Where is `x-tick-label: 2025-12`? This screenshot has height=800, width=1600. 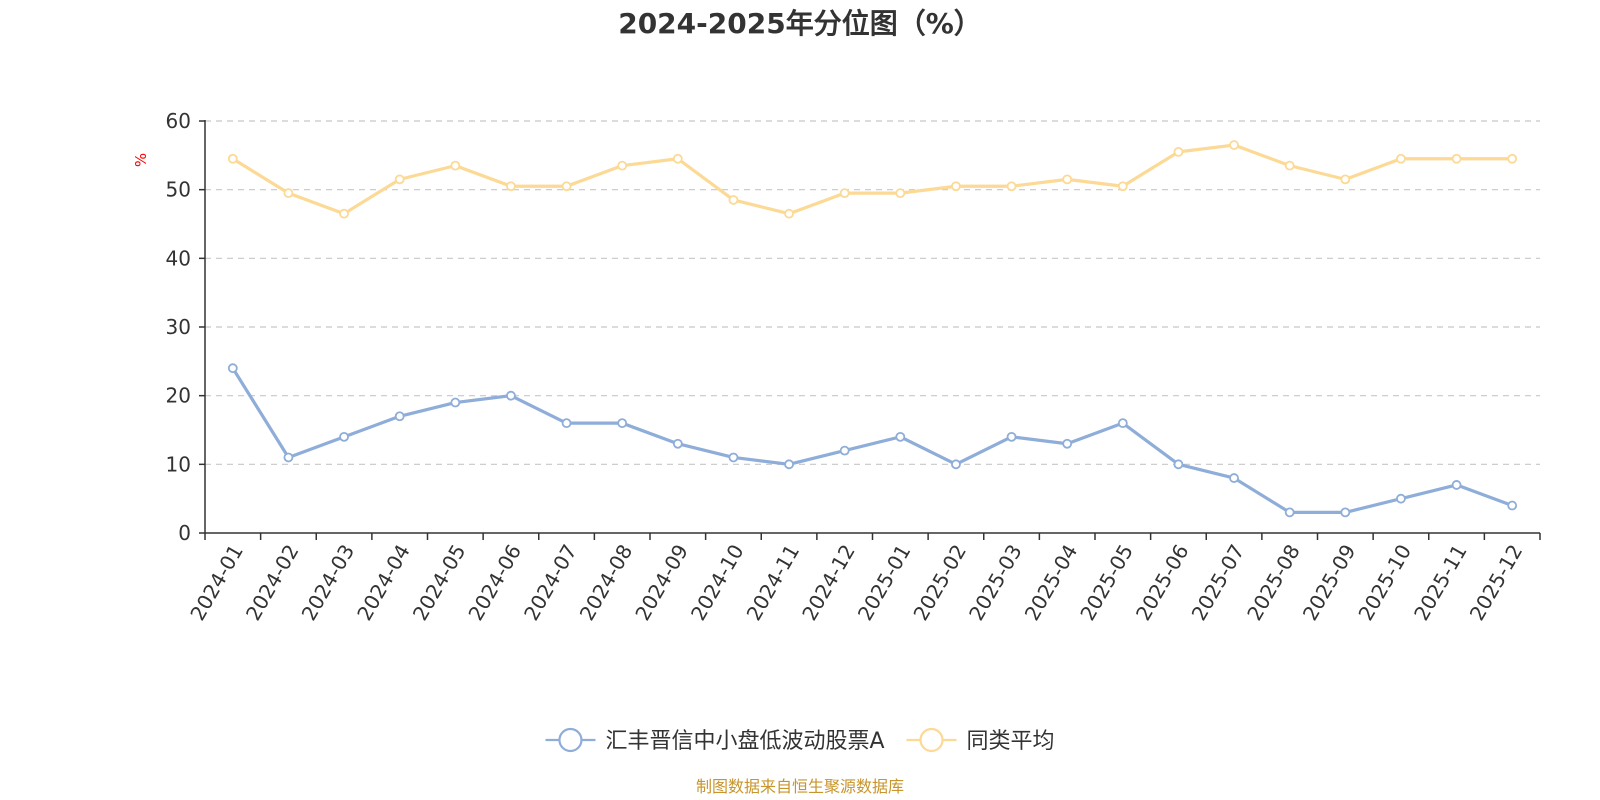 x-tick-label: 2025-12 is located at coordinates (1496, 582).